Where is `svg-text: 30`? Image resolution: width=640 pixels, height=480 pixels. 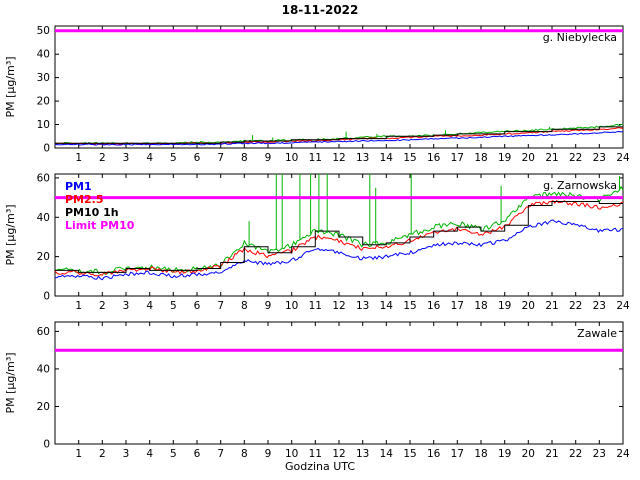 svg-text: 30 is located at coordinates (43, 78).